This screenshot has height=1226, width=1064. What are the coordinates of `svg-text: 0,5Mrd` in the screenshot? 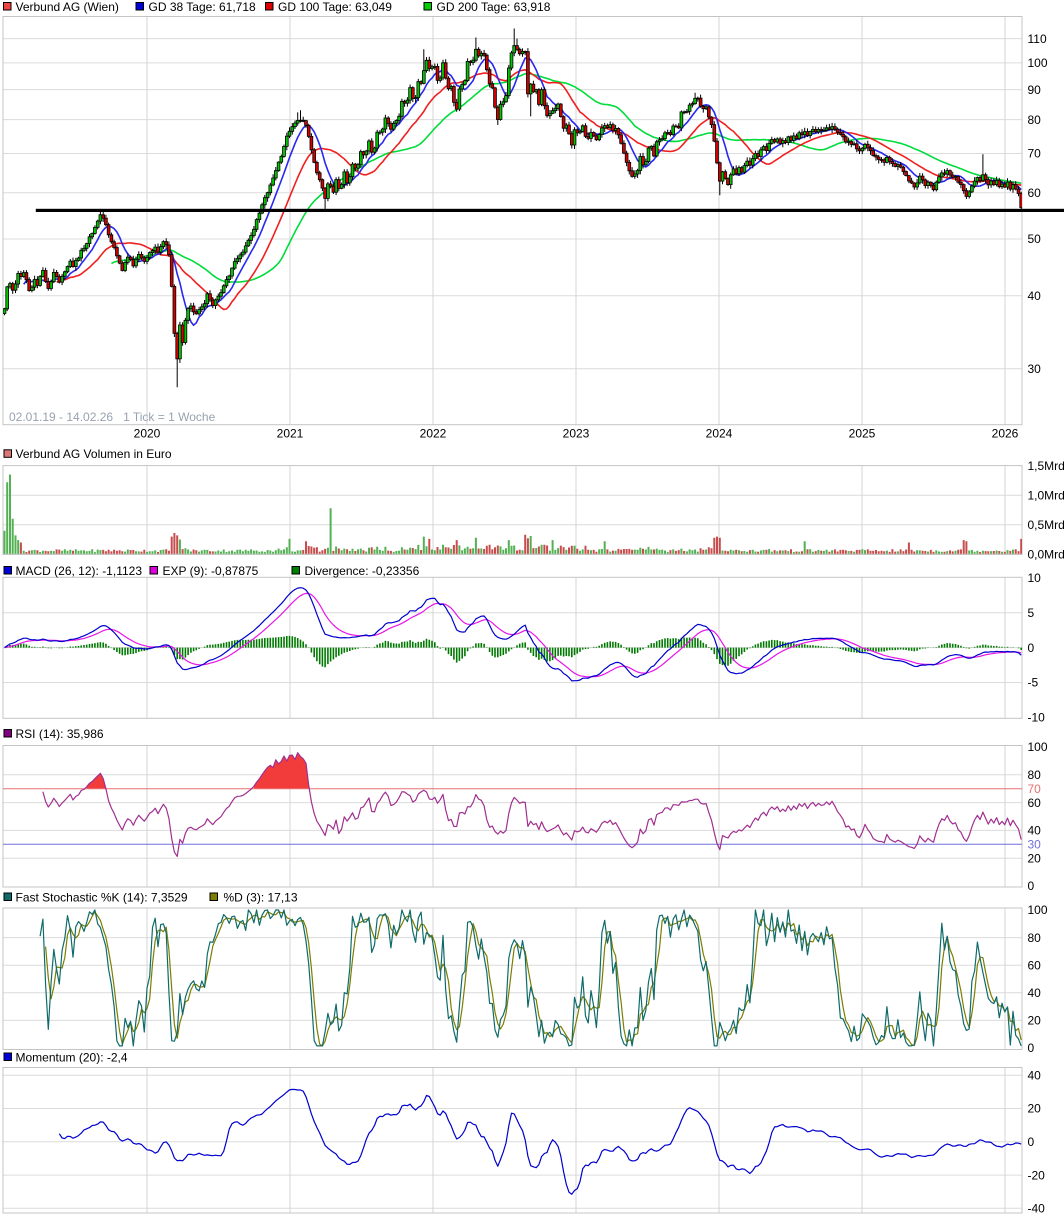 It's located at (1046, 525).